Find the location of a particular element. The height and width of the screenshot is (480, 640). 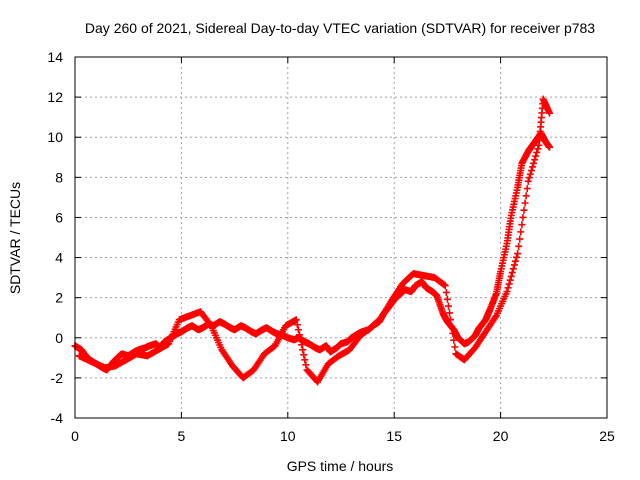

x-tick-label: 15 is located at coordinates (394, 436).